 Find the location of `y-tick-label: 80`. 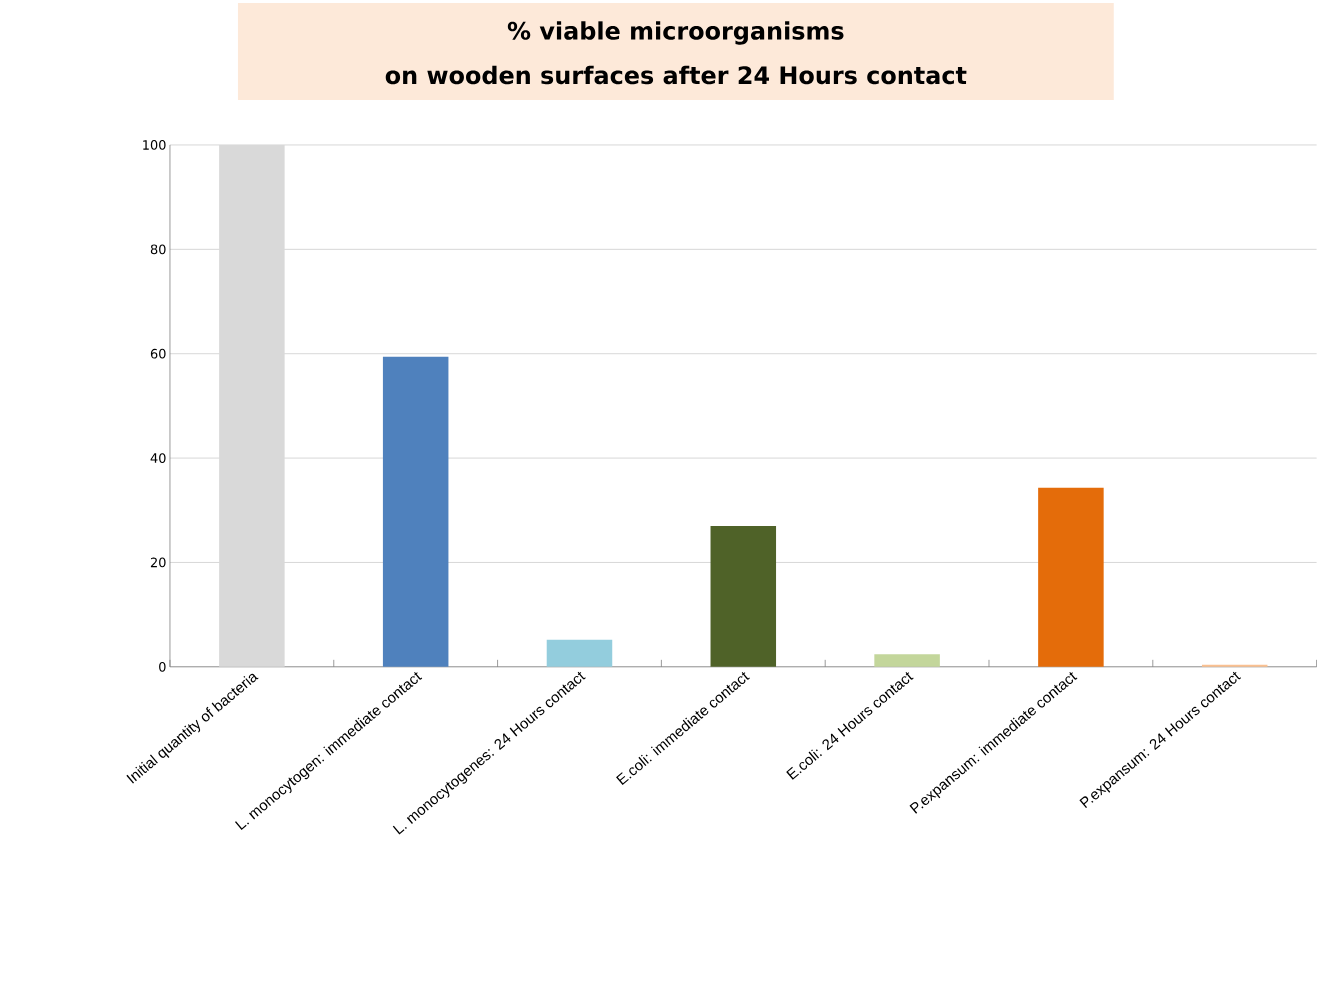

y-tick-label: 80 is located at coordinates (158, 249).